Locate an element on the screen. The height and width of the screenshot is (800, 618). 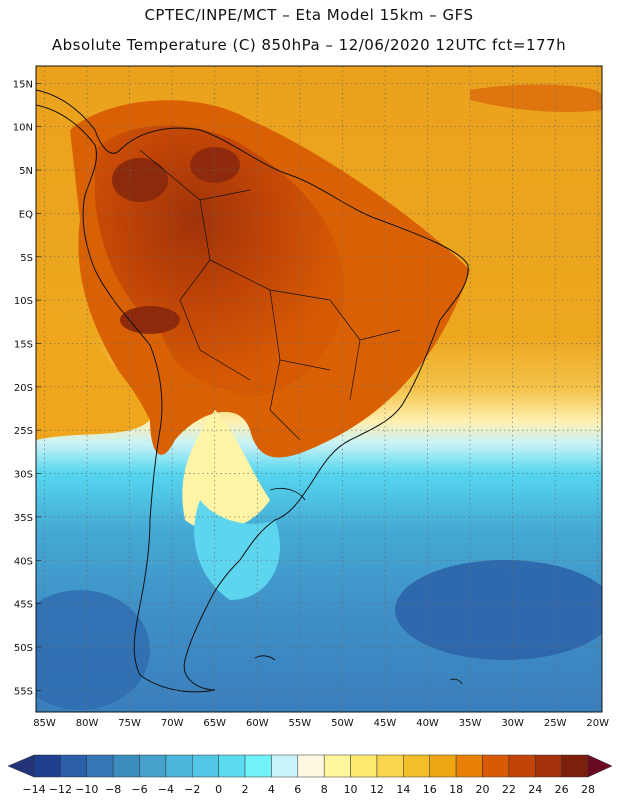
lon-label: 50W is located at coordinates (342, 723).